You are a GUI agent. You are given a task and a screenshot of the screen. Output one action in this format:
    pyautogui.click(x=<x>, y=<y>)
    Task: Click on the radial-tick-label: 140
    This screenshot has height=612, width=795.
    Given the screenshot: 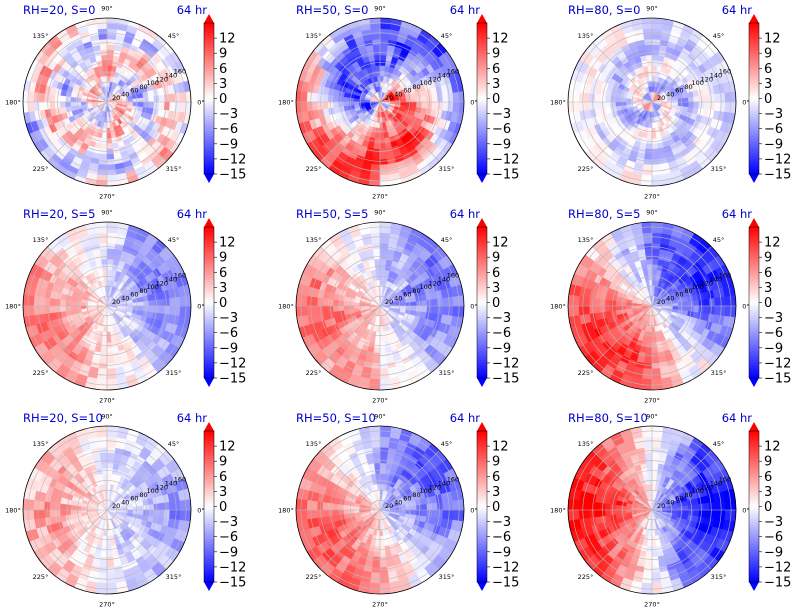 What is the action you would take?
    pyautogui.click(x=716, y=76)
    